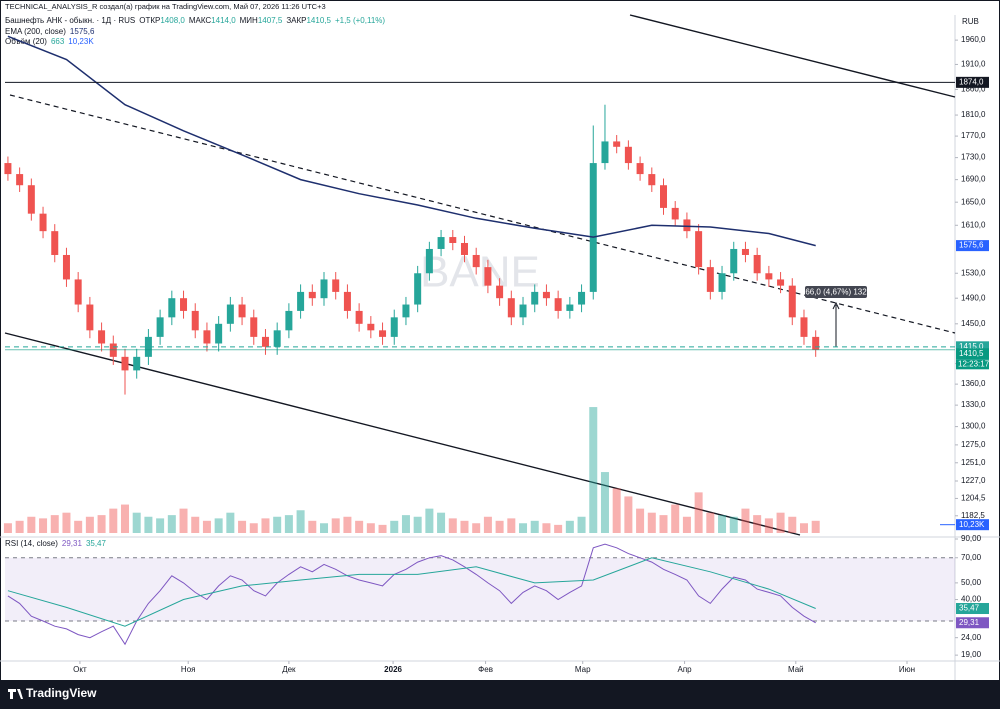 This screenshot has width=1000, height=709. I want to click on y-tick-label: 1450,0, so click(973, 323).